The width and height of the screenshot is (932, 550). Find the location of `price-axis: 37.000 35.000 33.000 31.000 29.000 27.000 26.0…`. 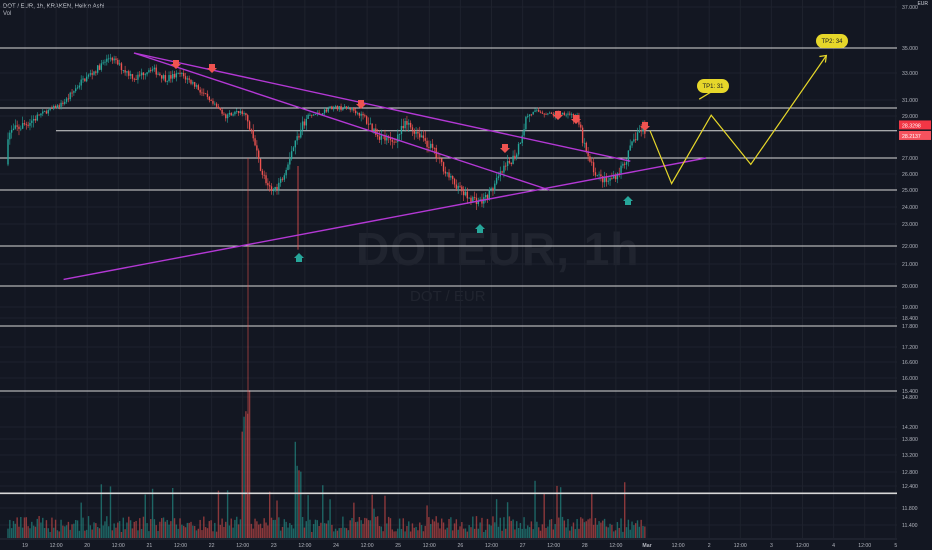

price-axis: 37.000 35.000 33.000 31.000 29.000 27.000 26.0… is located at coordinates (915, 267).